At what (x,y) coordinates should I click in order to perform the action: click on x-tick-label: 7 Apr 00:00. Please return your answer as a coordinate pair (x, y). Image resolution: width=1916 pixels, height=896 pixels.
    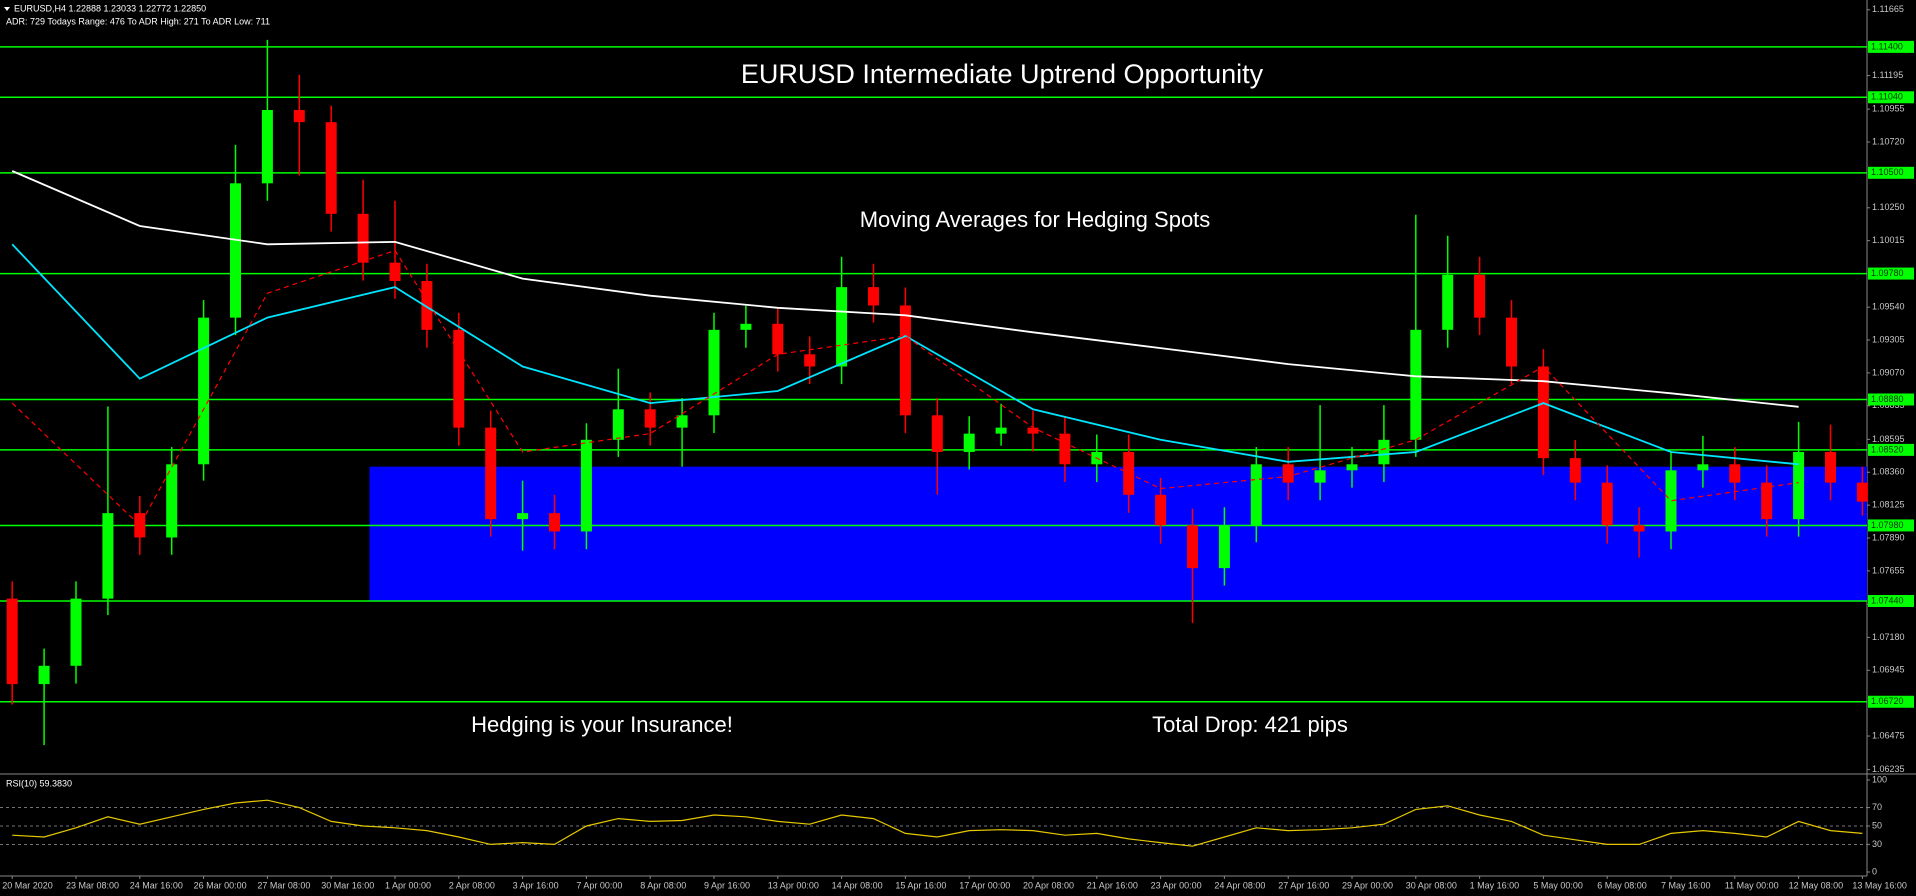
    Looking at the image, I should click on (599, 885).